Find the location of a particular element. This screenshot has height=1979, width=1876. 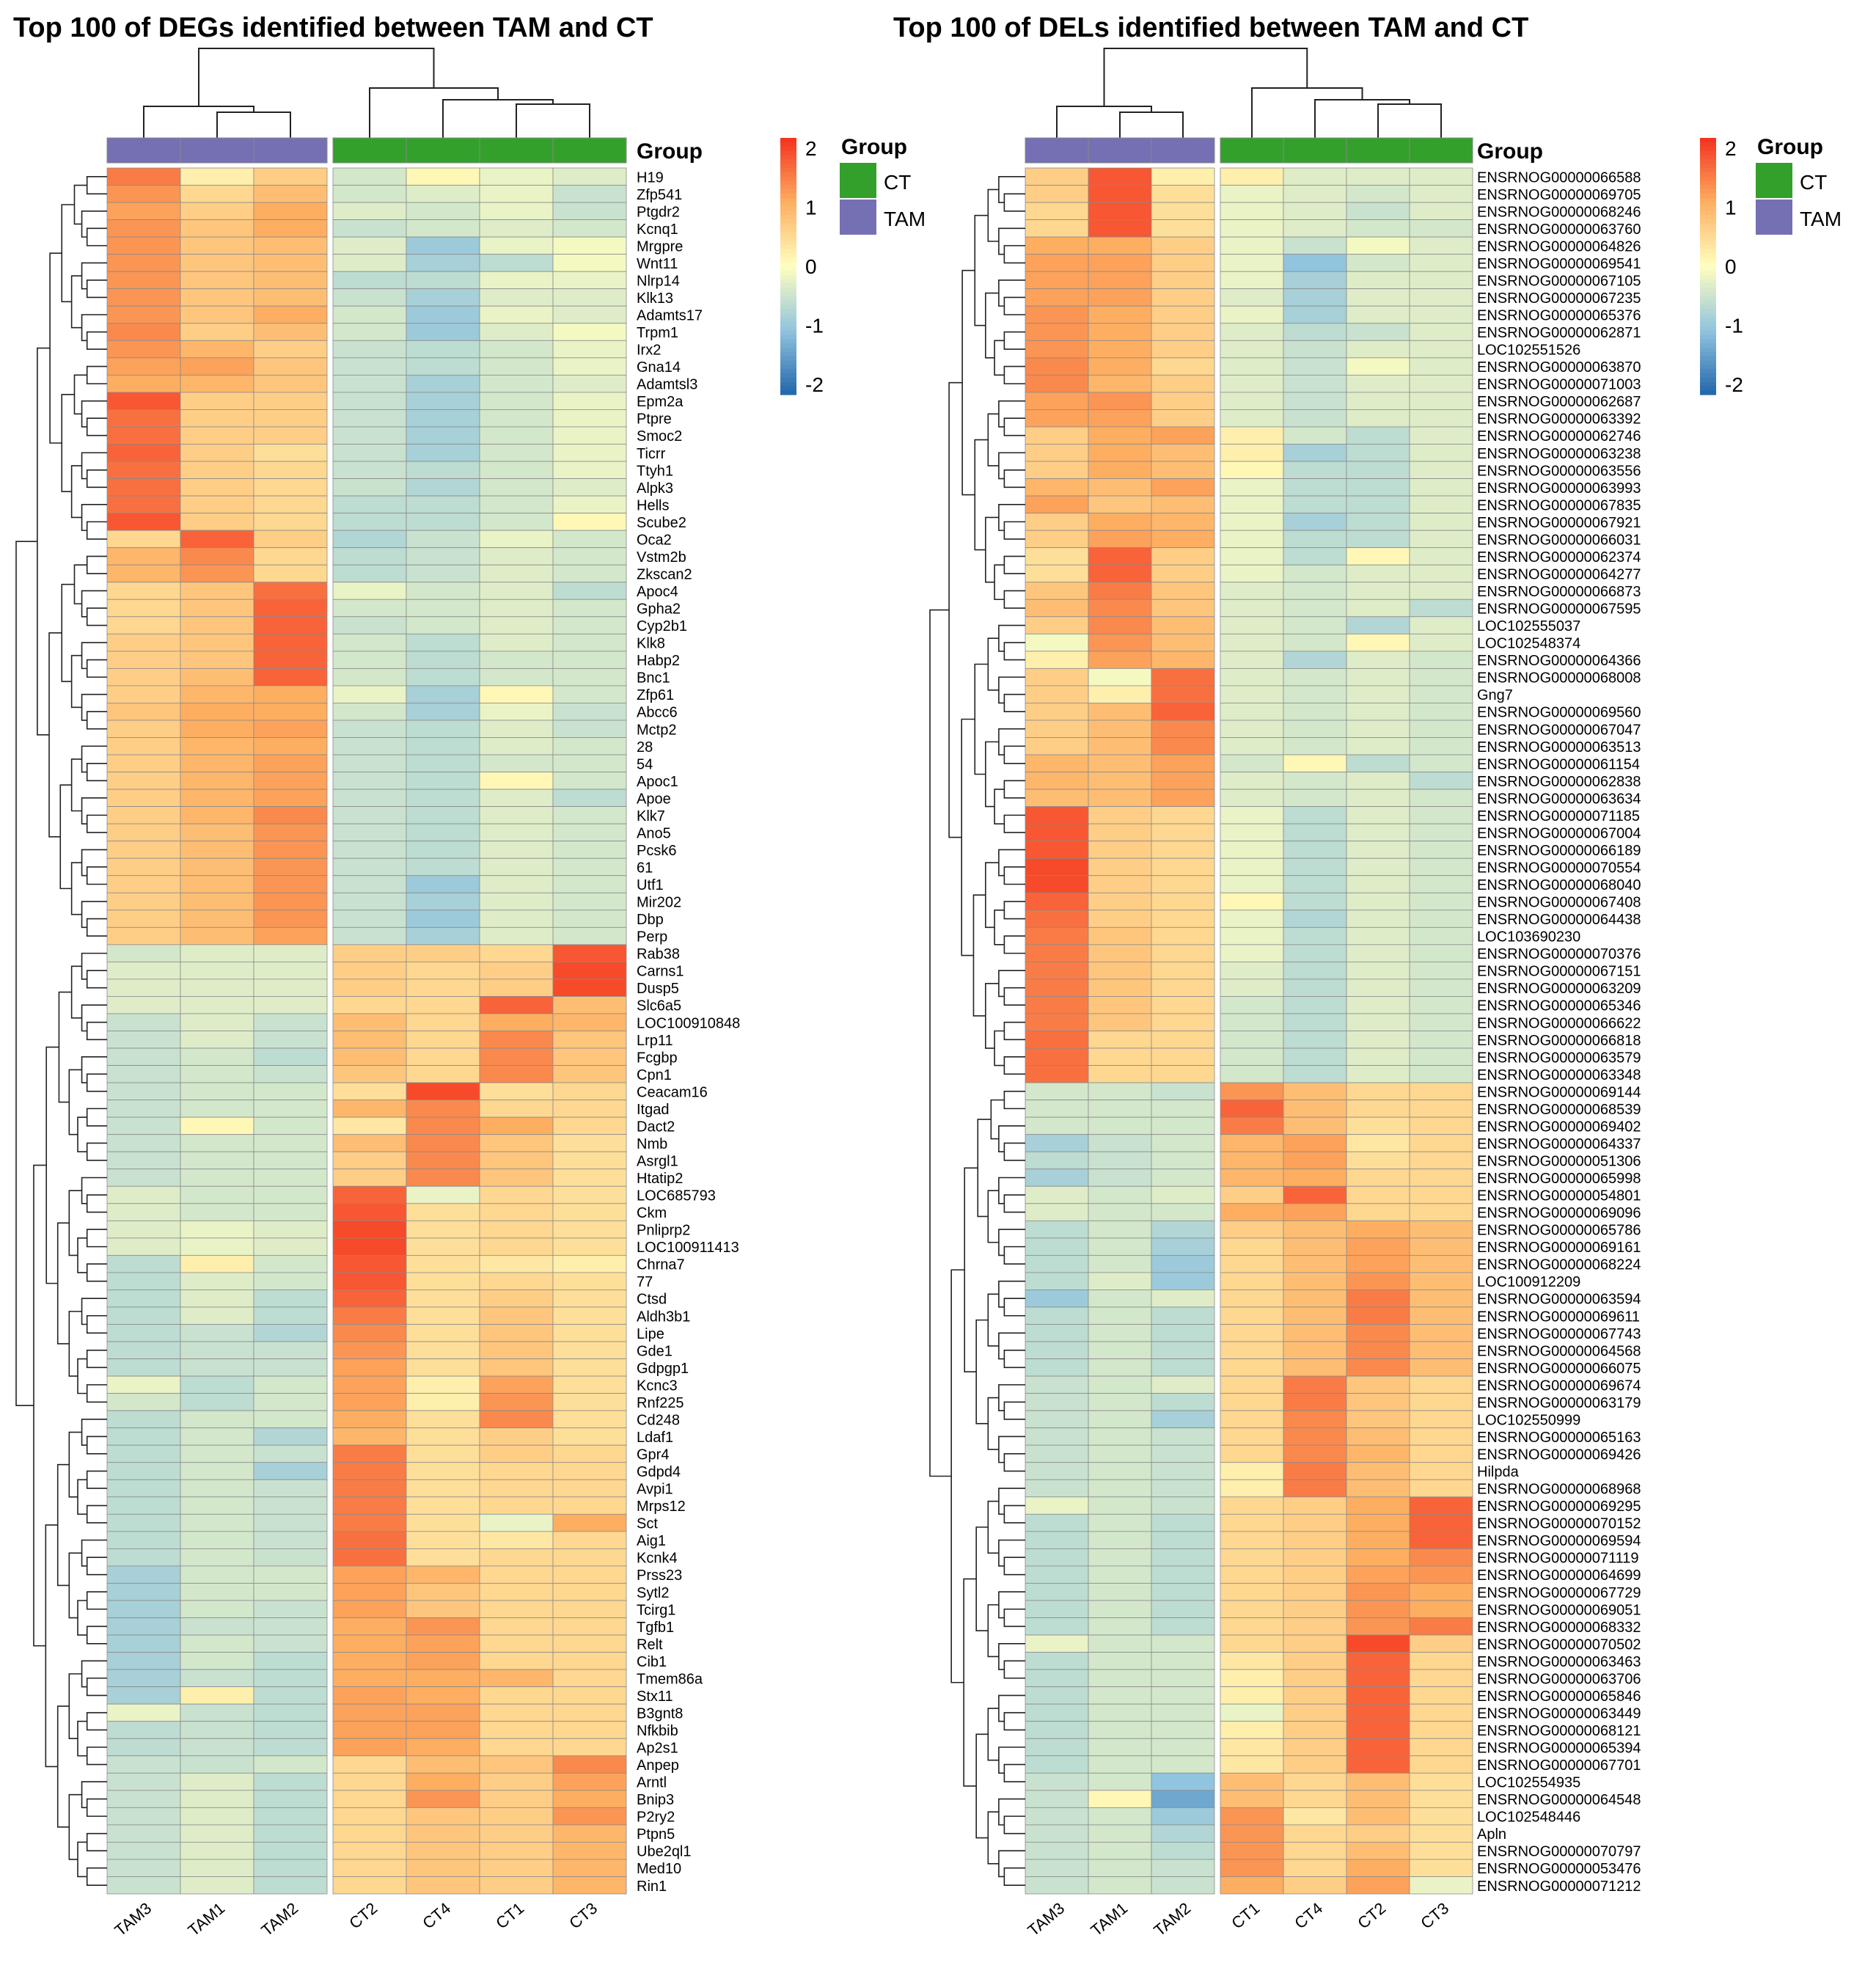

row-label: Tcirg1 is located at coordinates (656, 1610).